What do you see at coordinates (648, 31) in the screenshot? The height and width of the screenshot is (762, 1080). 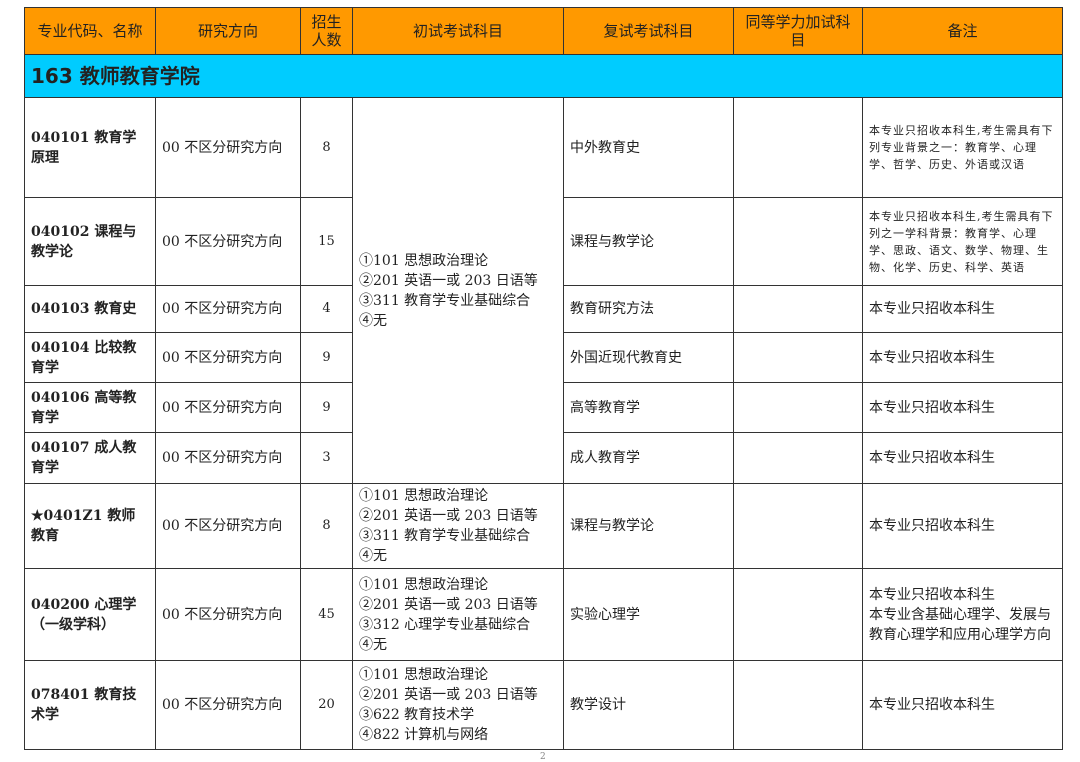 I see `header-retest: 复试考试科目` at bounding box center [648, 31].